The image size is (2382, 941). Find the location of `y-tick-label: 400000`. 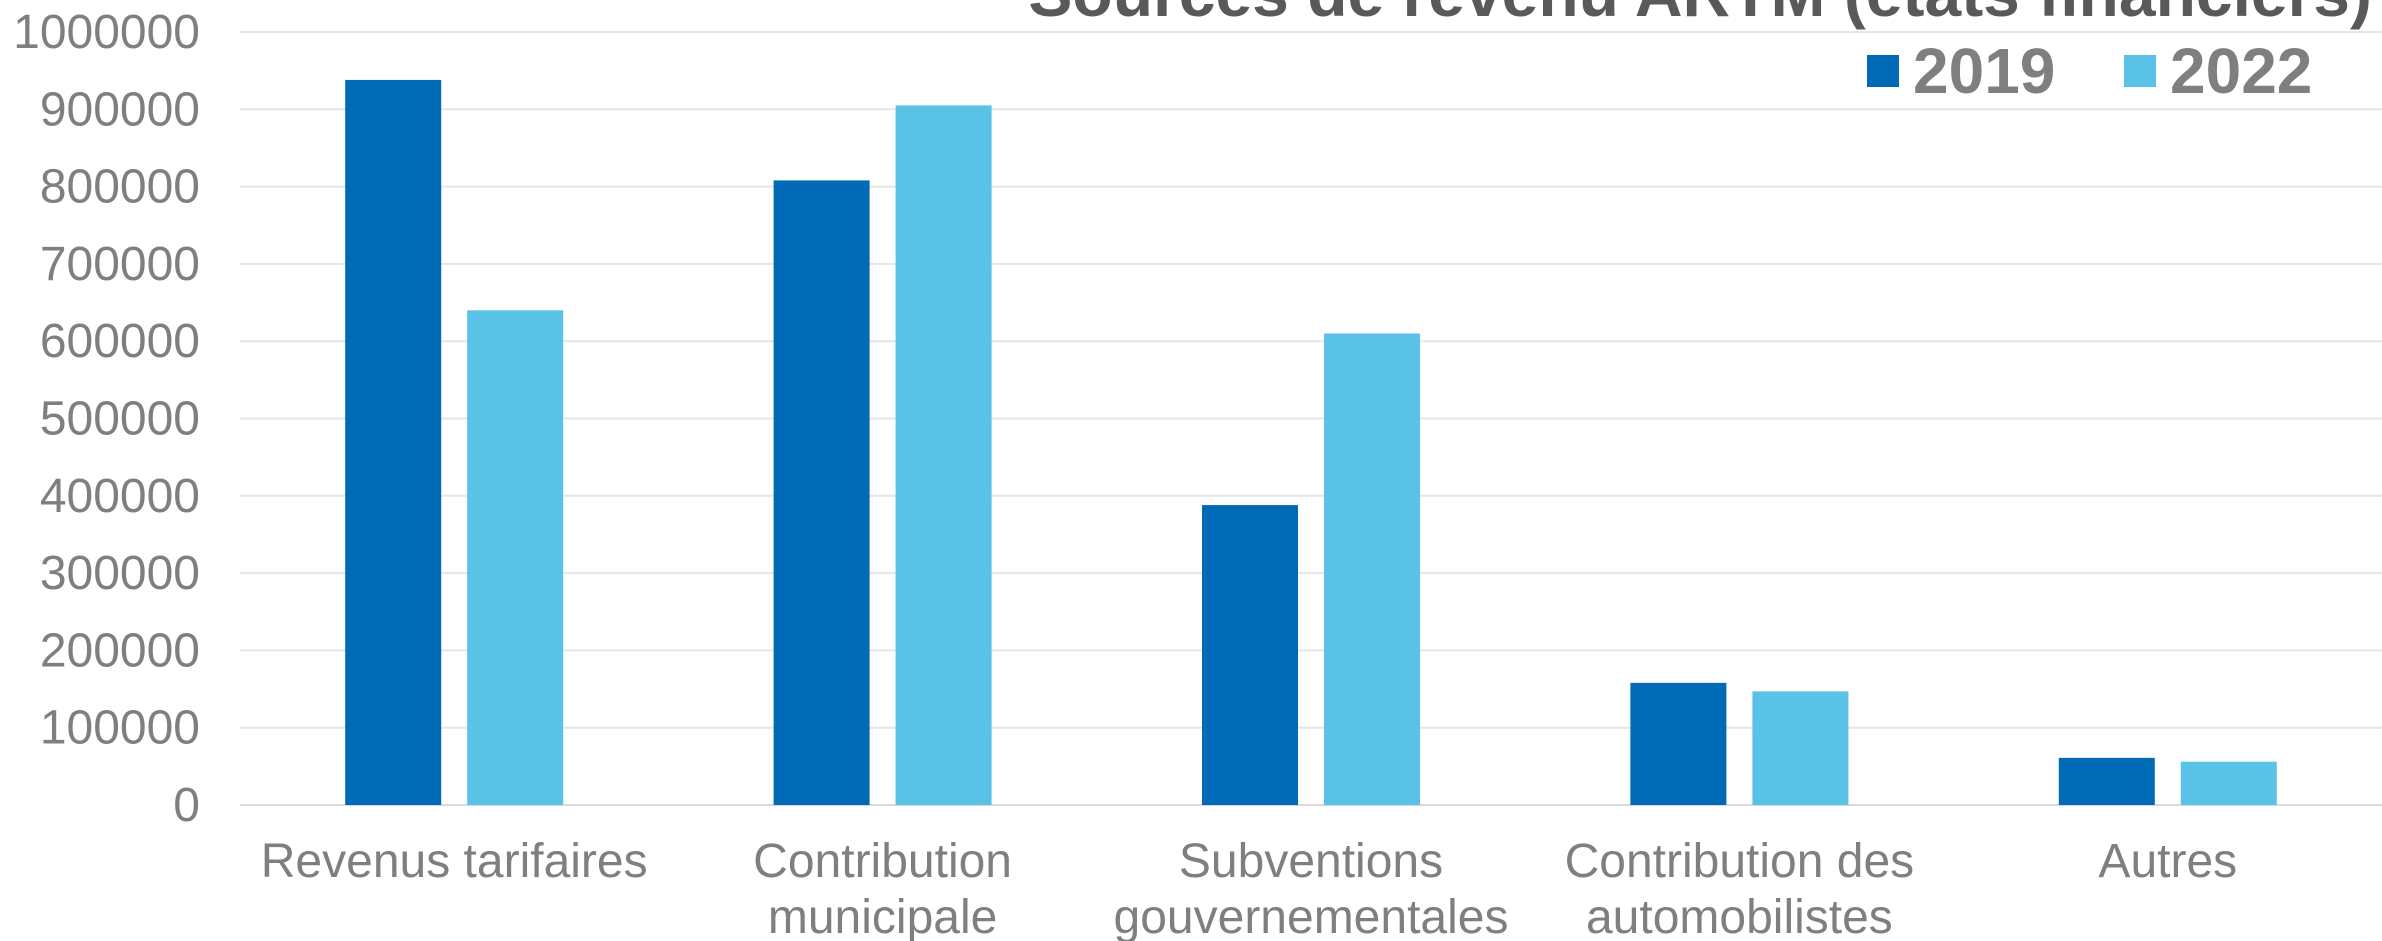

y-tick-label: 400000 is located at coordinates (120, 496).